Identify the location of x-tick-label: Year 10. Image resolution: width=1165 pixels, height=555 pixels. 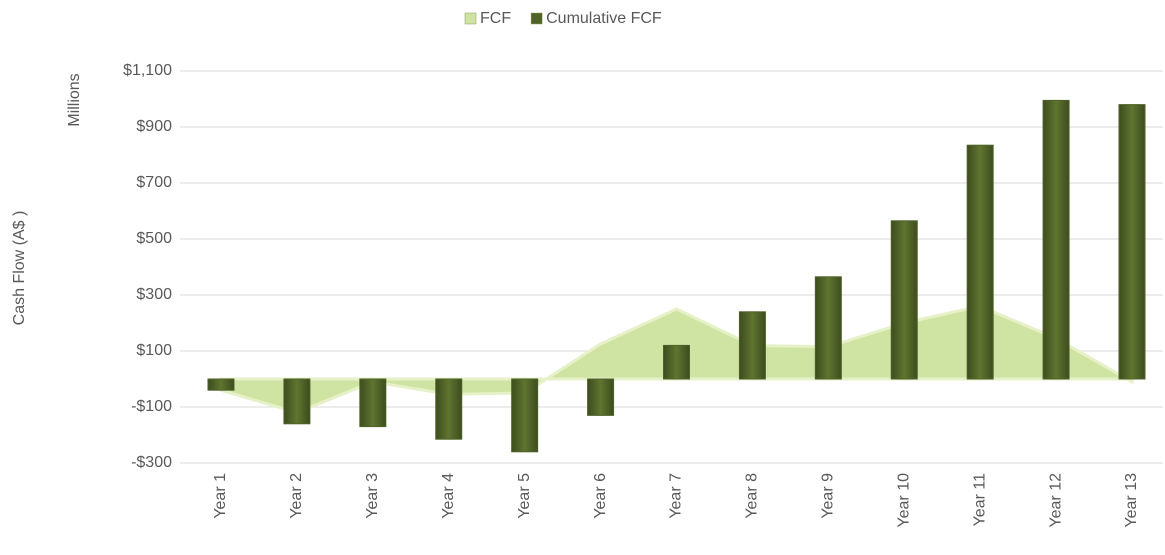
(903, 500).